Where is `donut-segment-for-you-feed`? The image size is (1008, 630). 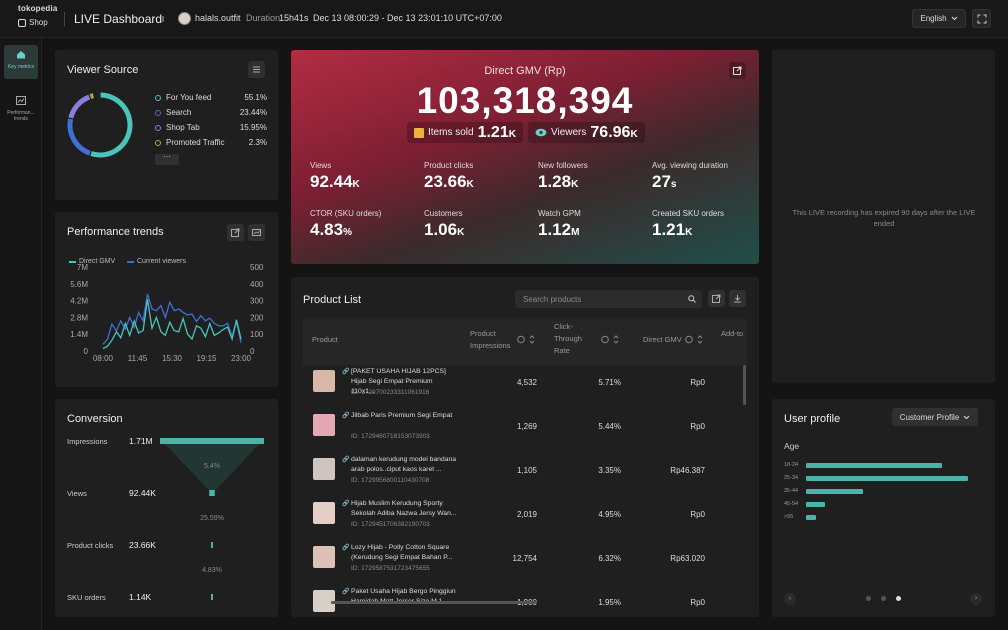 donut-segment-for-you-feed is located at coordinates (111, 125).